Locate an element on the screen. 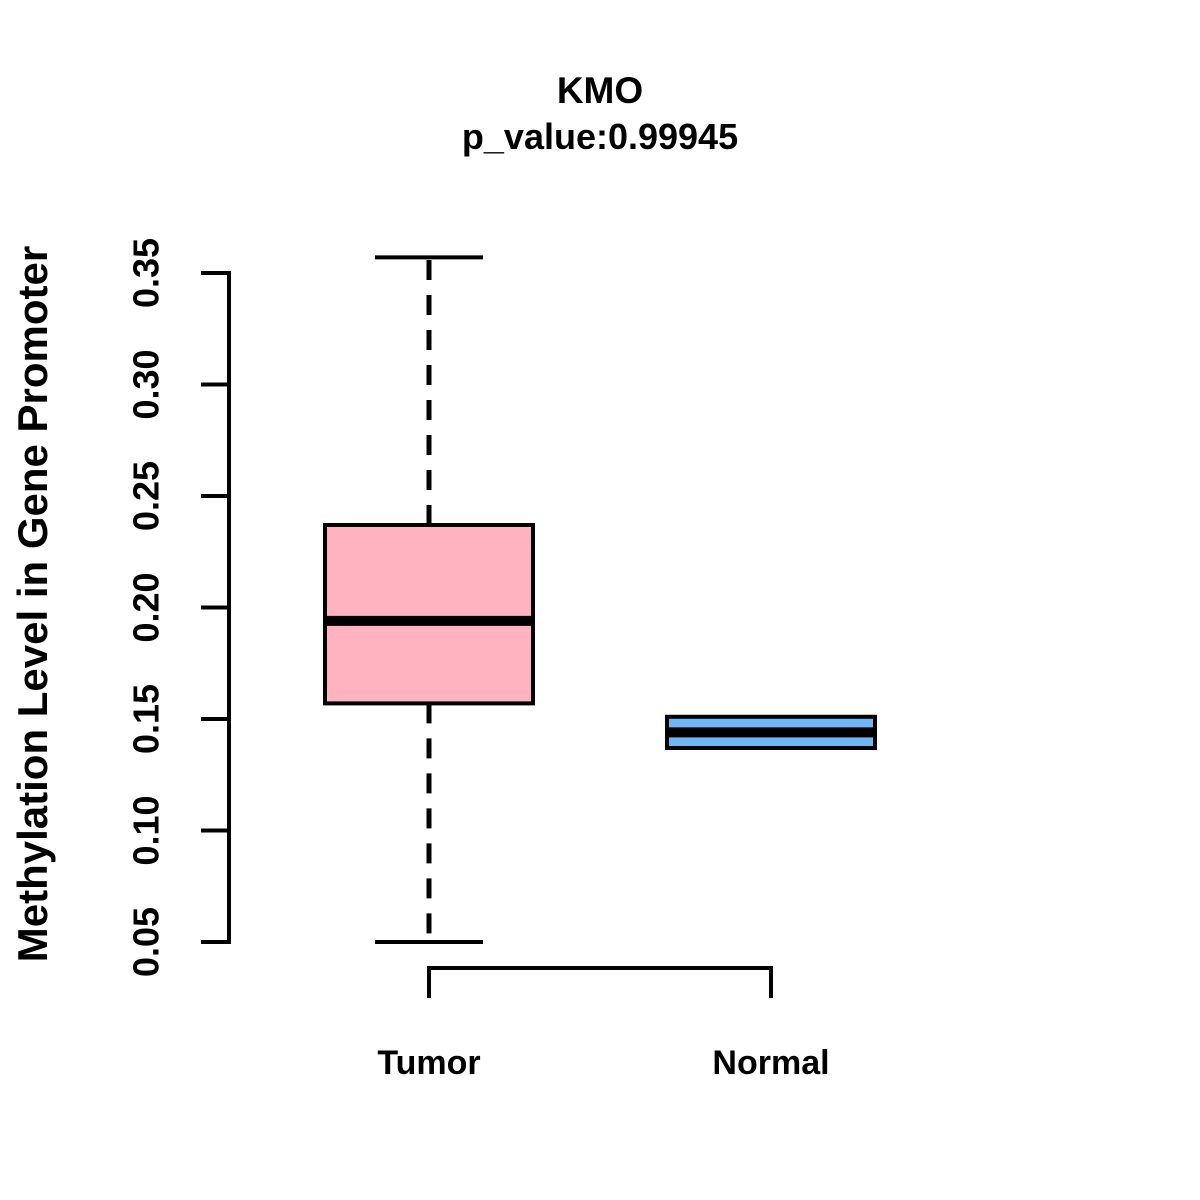 The width and height of the screenshot is (1200, 1200). y-axis-tick-label: 0.20 is located at coordinates (146, 607).